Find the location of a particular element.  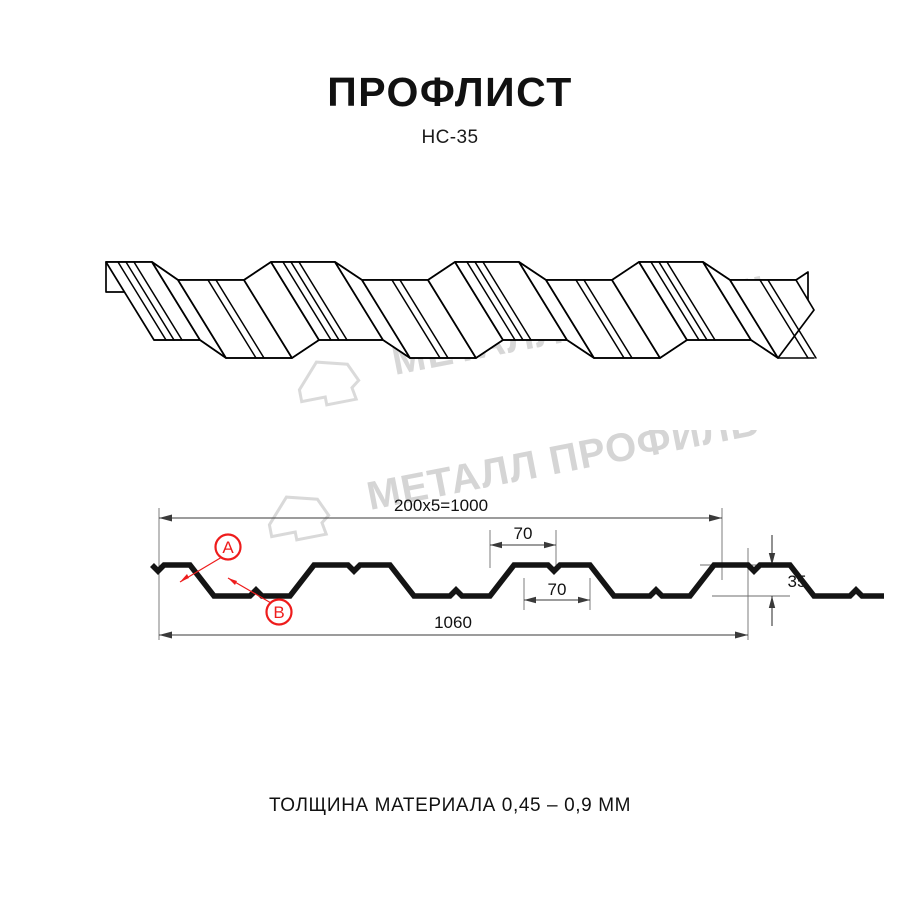

callout-circle-b is located at coordinates (279, 612).